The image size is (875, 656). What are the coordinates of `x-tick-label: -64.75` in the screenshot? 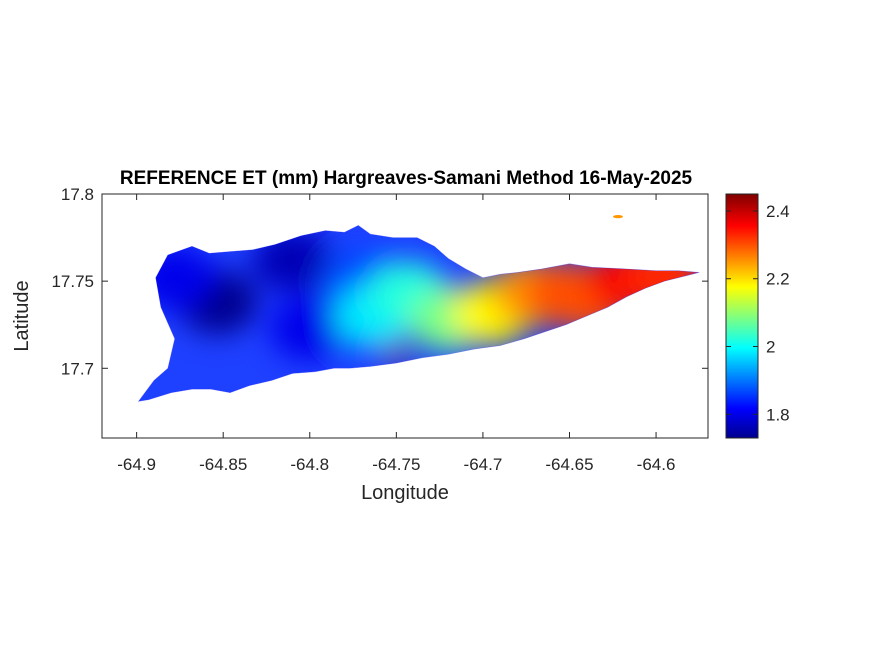 It's located at (396, 464).